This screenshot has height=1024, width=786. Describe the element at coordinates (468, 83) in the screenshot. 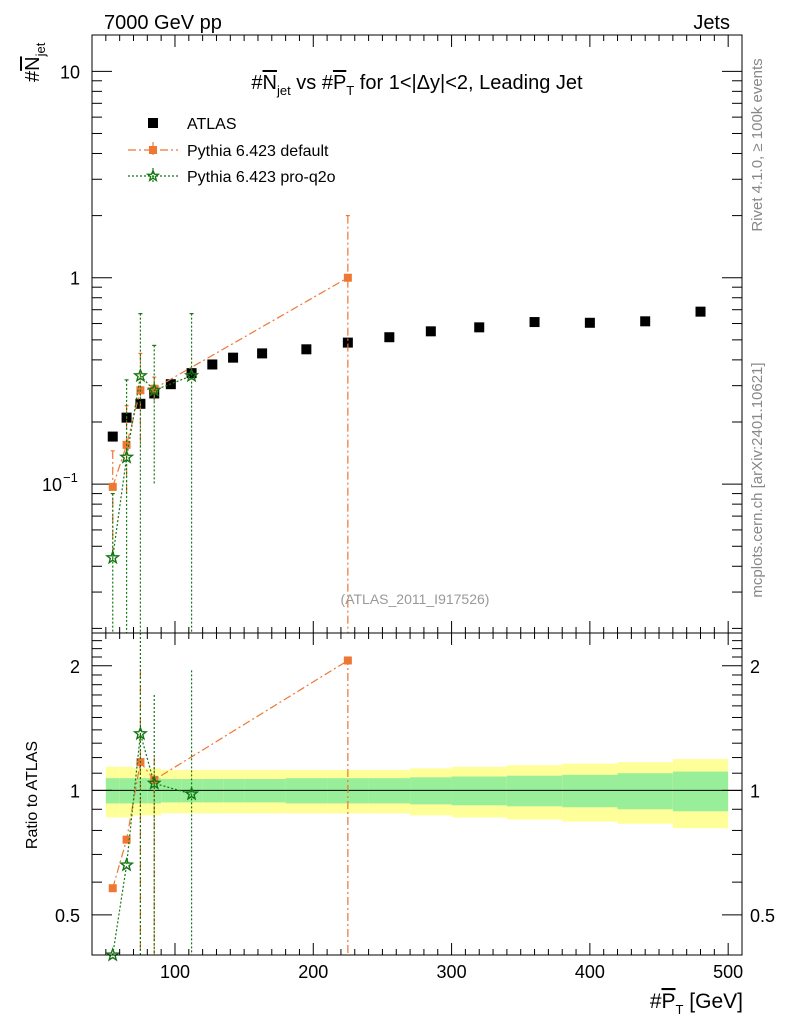

I see `title-rest: for 1<|Δy|<2, Leading Jet` at that location.